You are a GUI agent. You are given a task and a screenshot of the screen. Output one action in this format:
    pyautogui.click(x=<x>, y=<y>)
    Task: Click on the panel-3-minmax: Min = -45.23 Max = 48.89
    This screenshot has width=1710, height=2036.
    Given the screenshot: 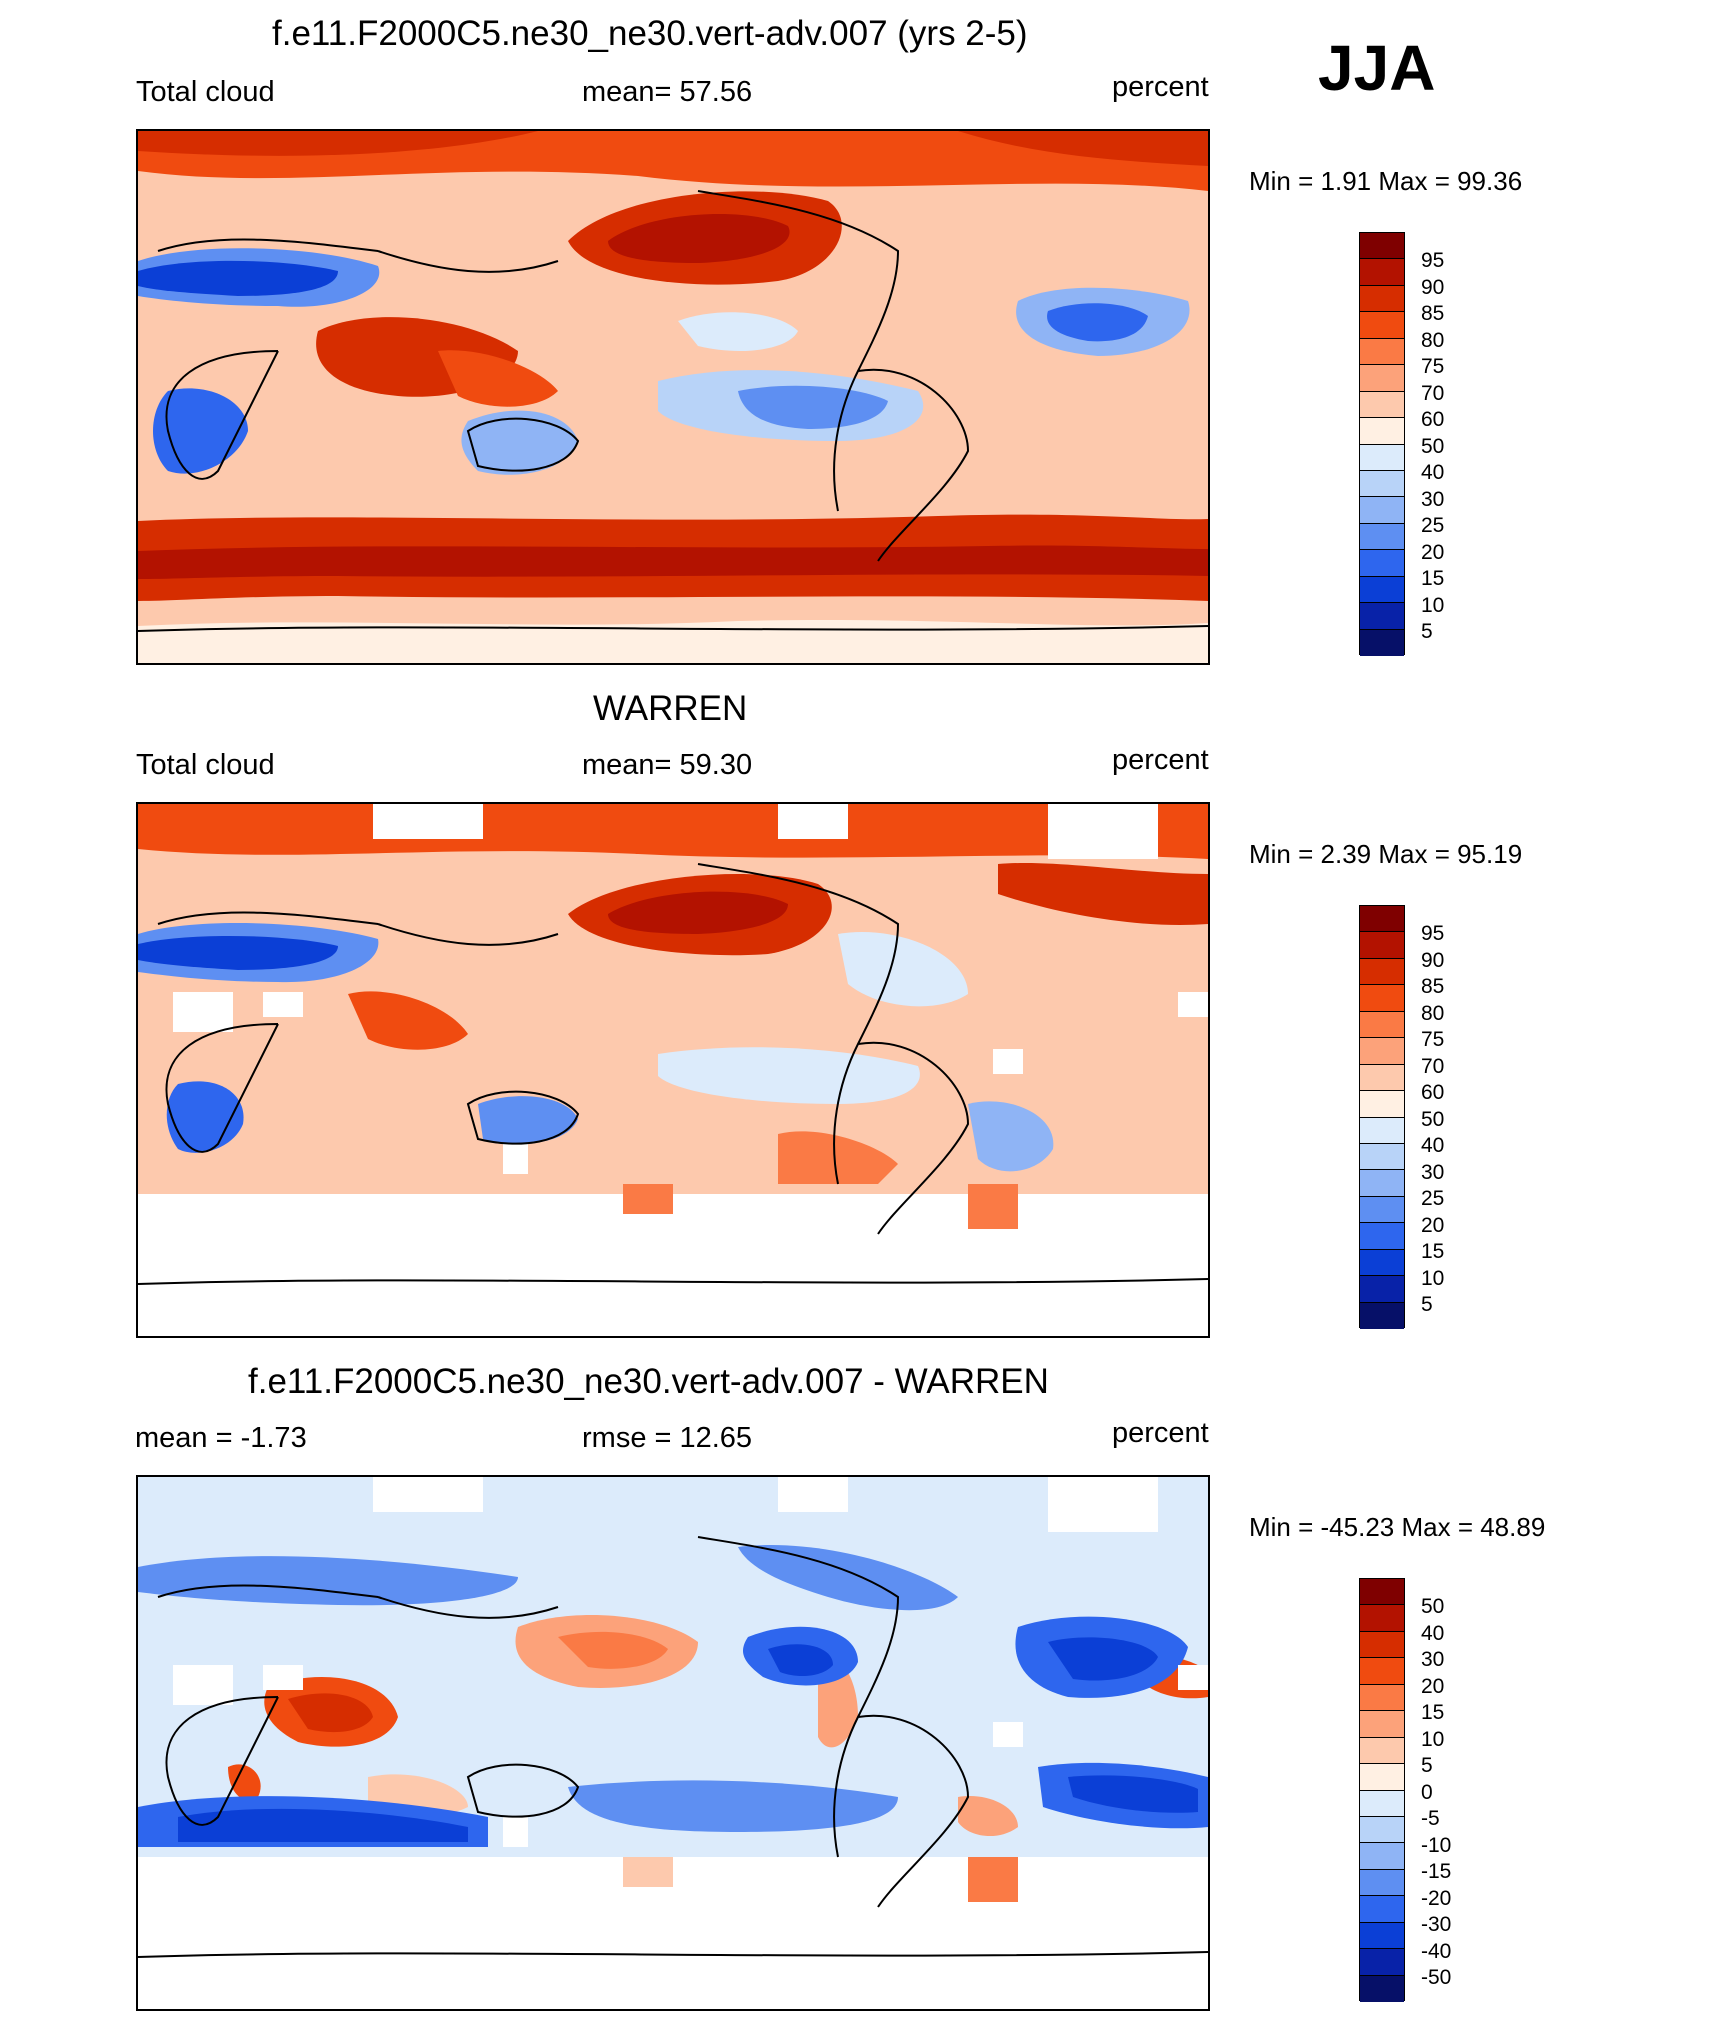 What is the action you would take?
    pyautogui.click(x=1397, y=1527)
    